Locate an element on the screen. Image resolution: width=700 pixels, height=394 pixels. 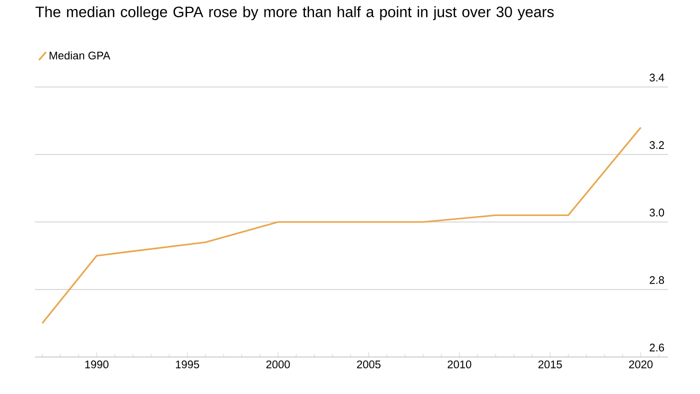
y-tick-label: 3.0 is located at coordinates (657, 212).